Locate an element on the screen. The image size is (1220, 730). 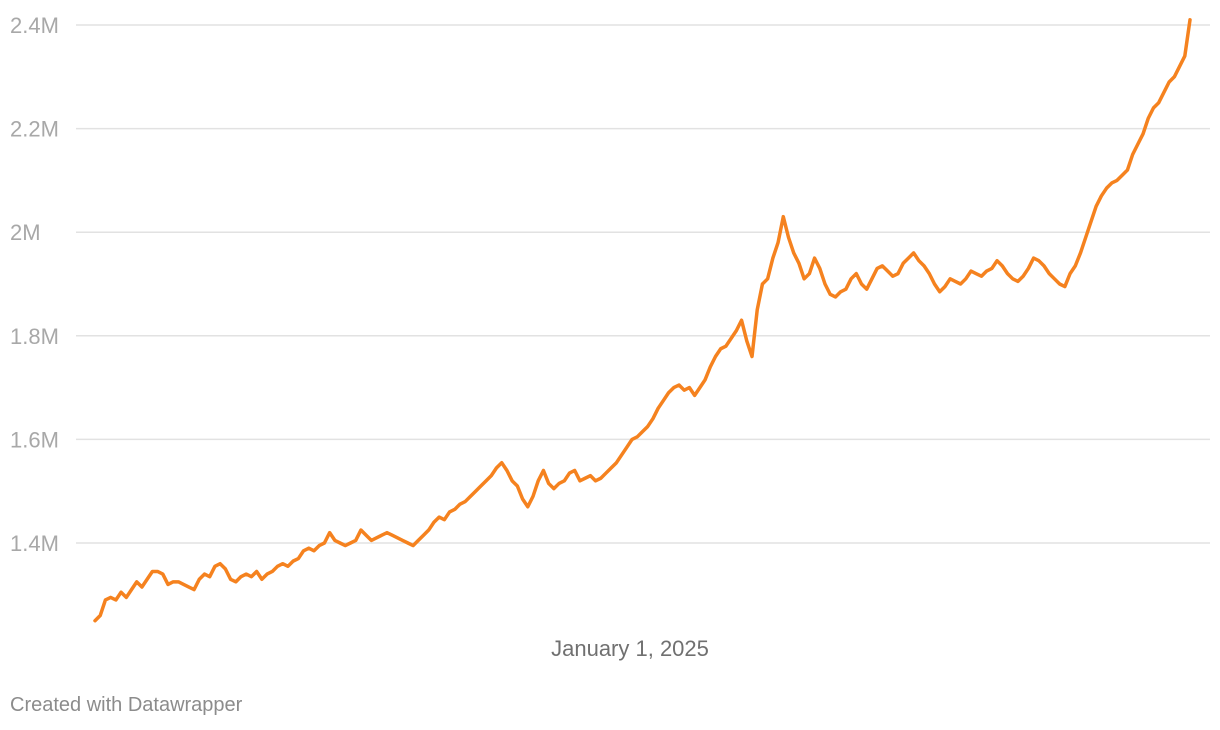
y-axis-tick-labels: 1.4M 1.6M 1.8M 2M 2.2M 2.4M is located at coordinates (34, 284).